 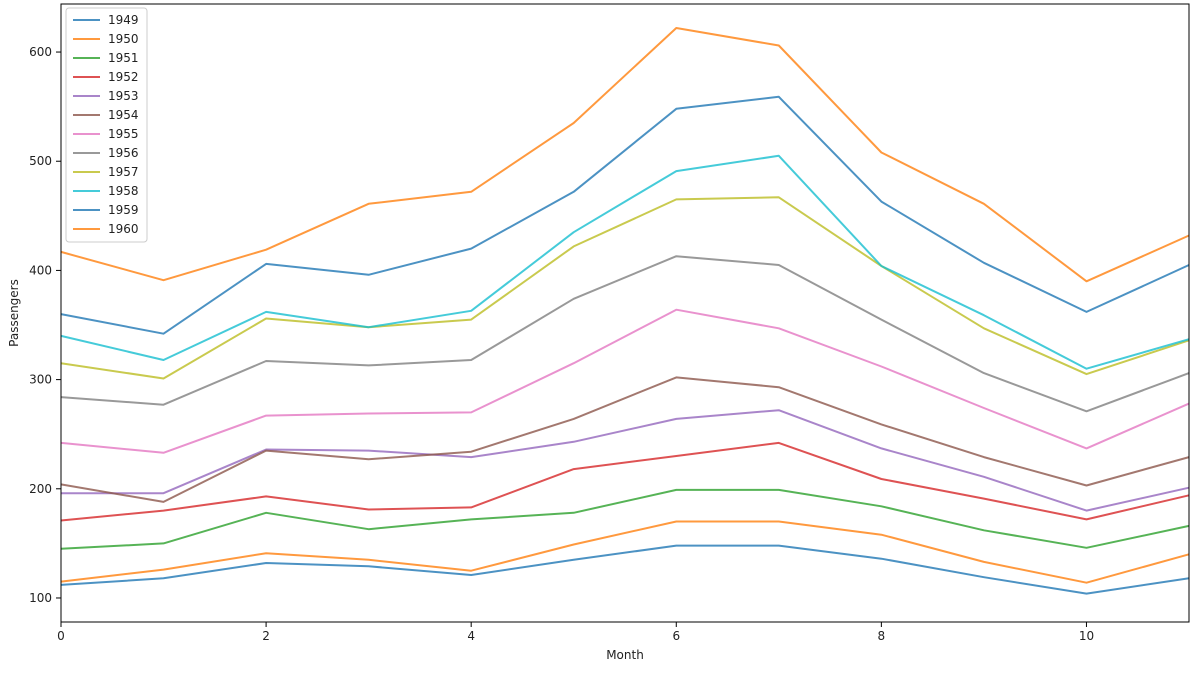 I want to click on series-line-1953, so click(x=625, y=460).